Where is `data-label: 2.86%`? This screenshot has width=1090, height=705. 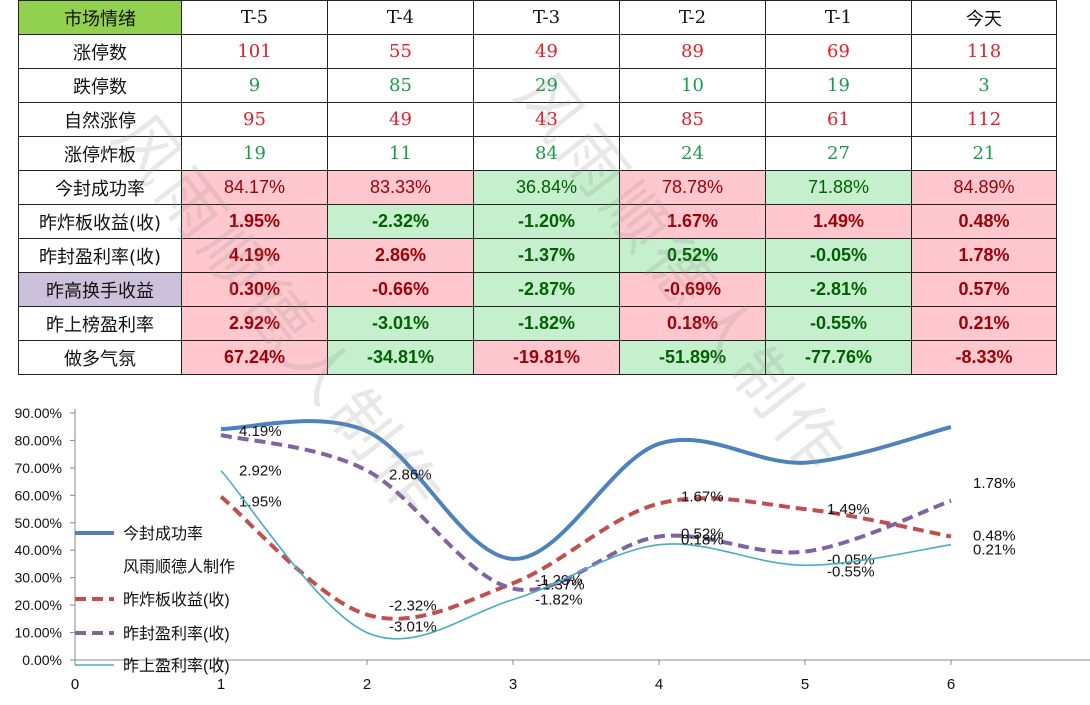 data-label: 2.86% is located at coordinates (410, 475).